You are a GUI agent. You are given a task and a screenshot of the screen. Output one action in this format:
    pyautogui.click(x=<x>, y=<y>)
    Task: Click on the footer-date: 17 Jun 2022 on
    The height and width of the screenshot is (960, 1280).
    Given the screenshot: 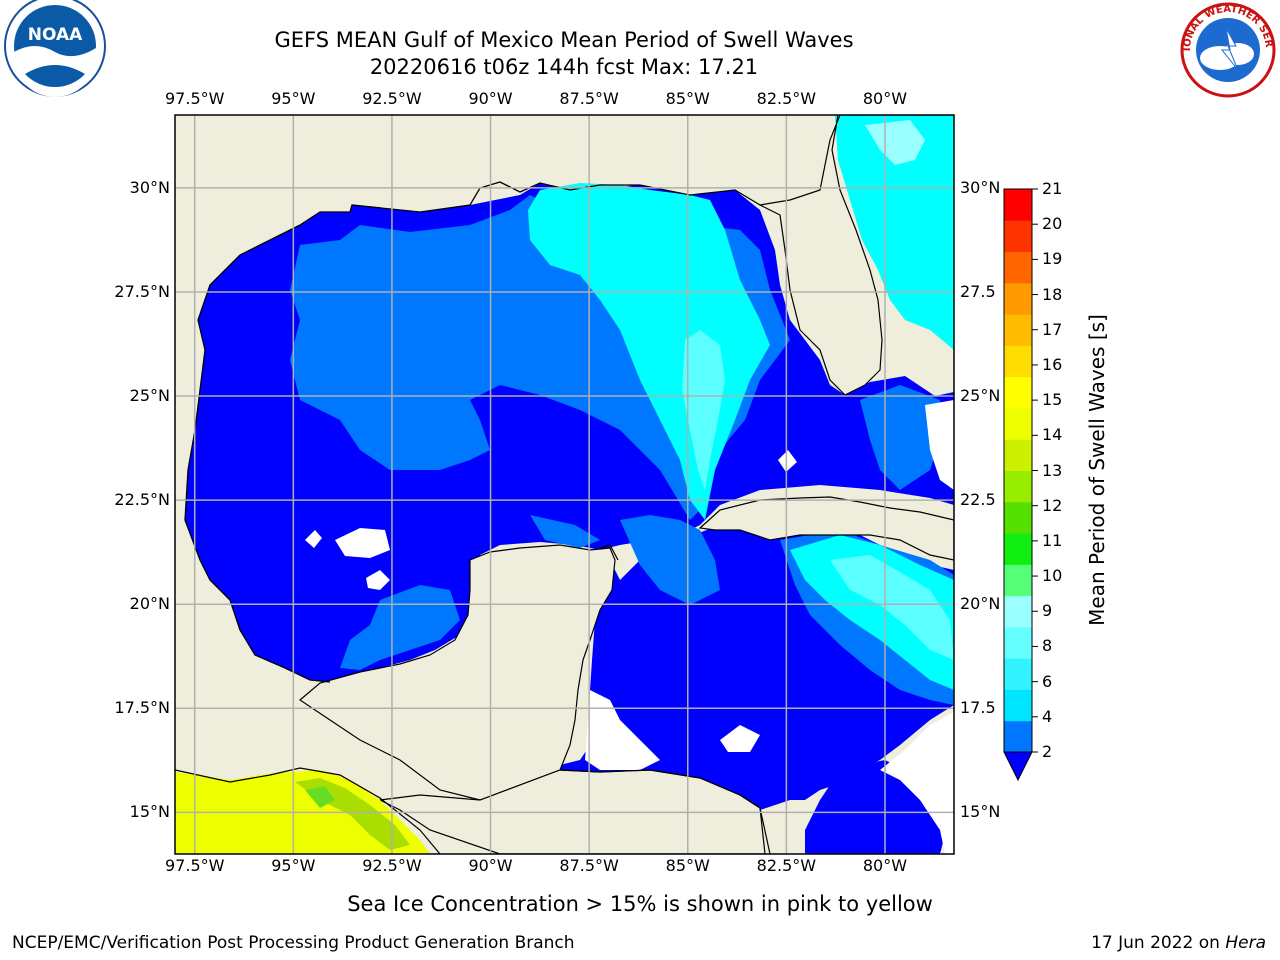 What is the action you would take?
    pyautogui.click(x=1158, y=943)
    